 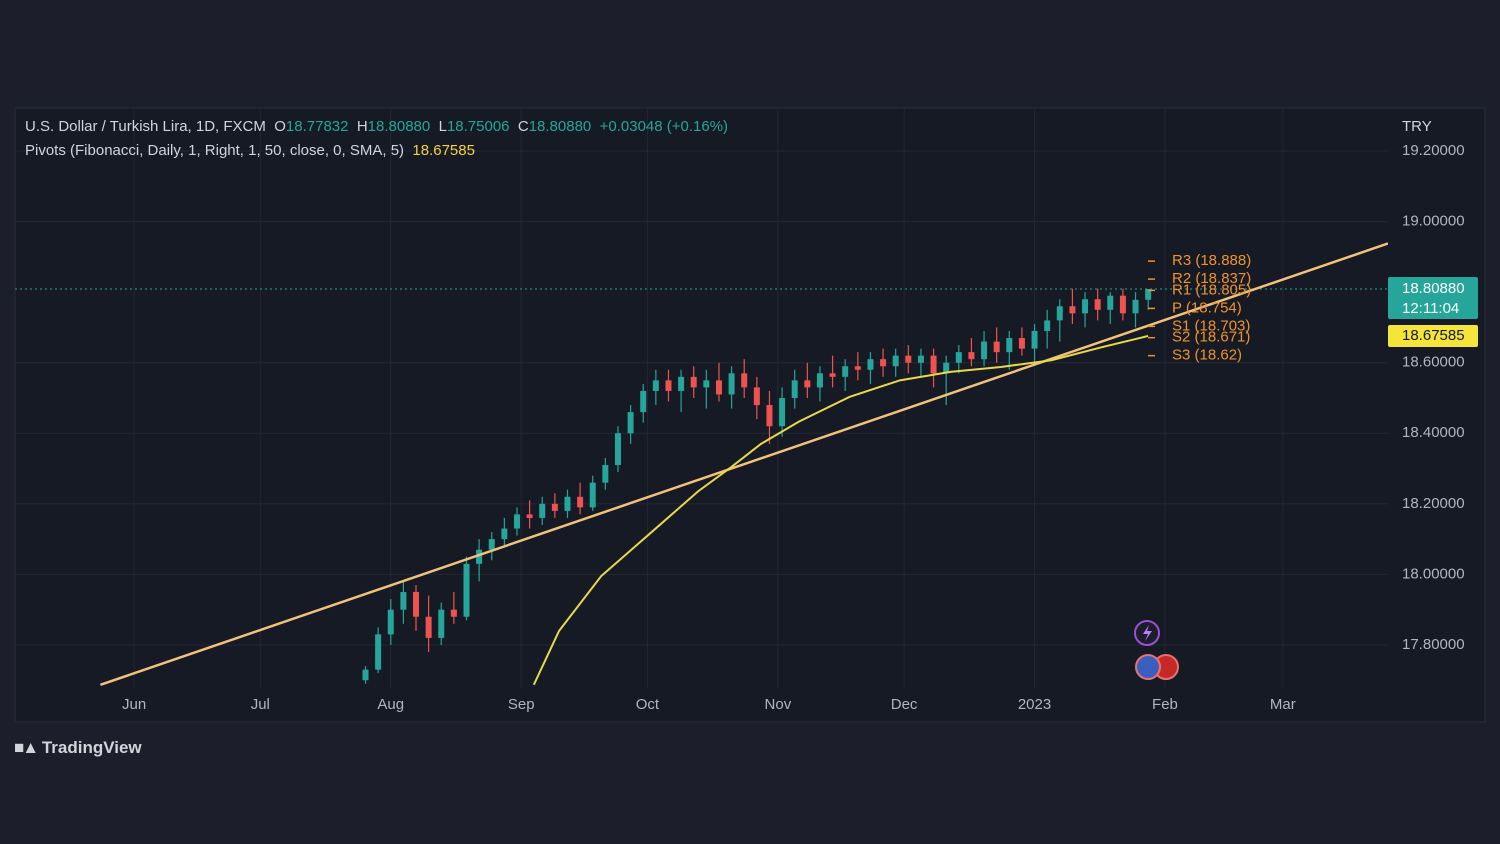 What do you see at coordinates (280, 126) in the screenshot?
I see `ohlc-label: O` at bounding box center [280, 126].